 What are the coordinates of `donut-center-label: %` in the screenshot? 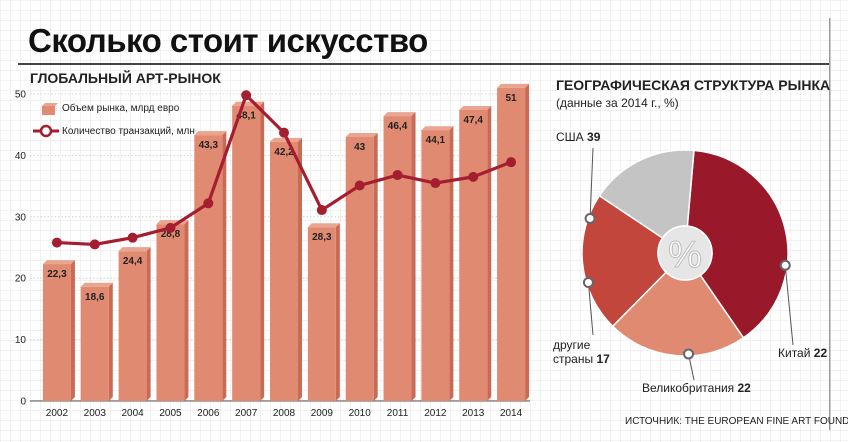 It's located at (685, 255).